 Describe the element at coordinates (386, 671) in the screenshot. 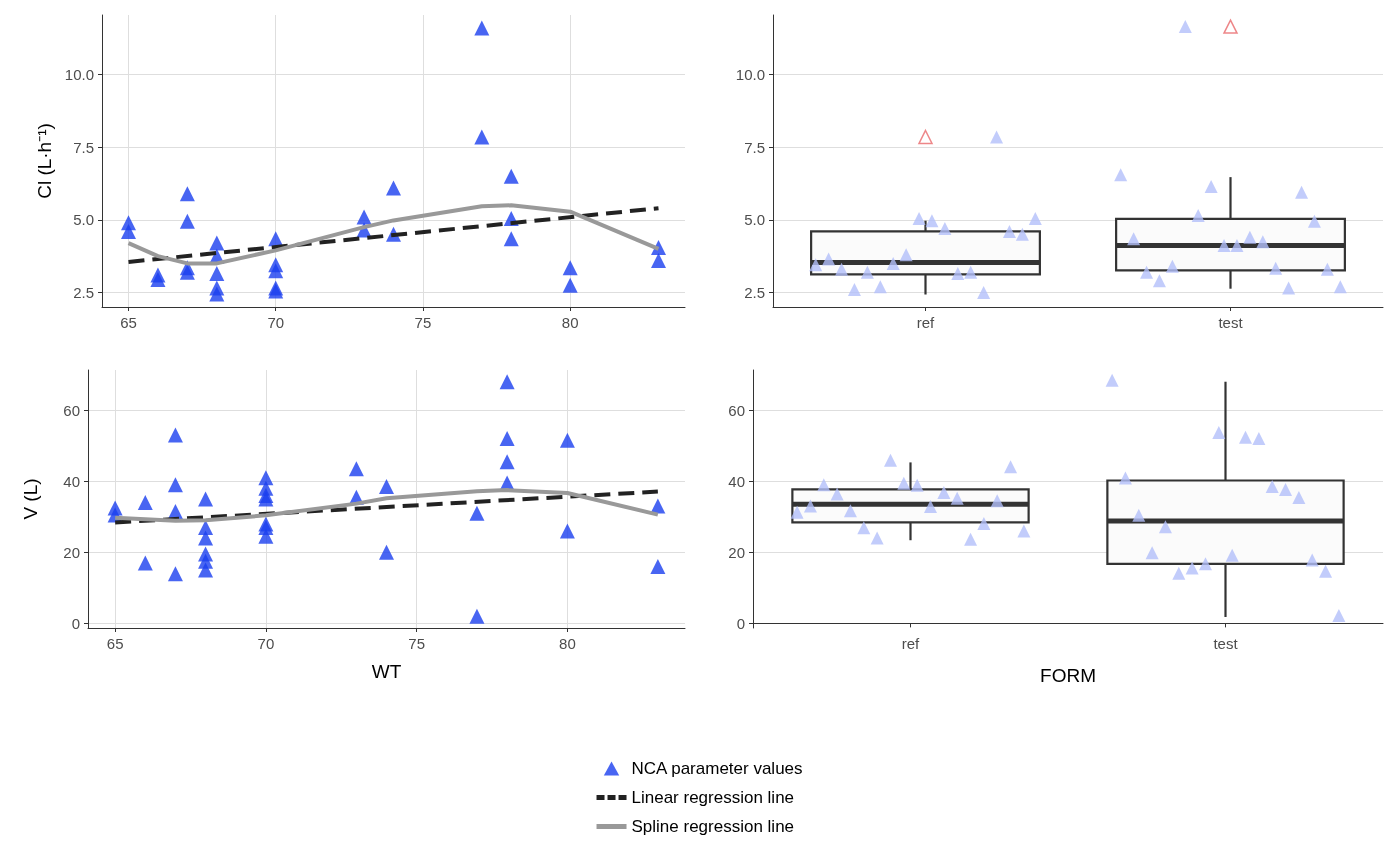

I see `x-axis-title: WT` at that location.